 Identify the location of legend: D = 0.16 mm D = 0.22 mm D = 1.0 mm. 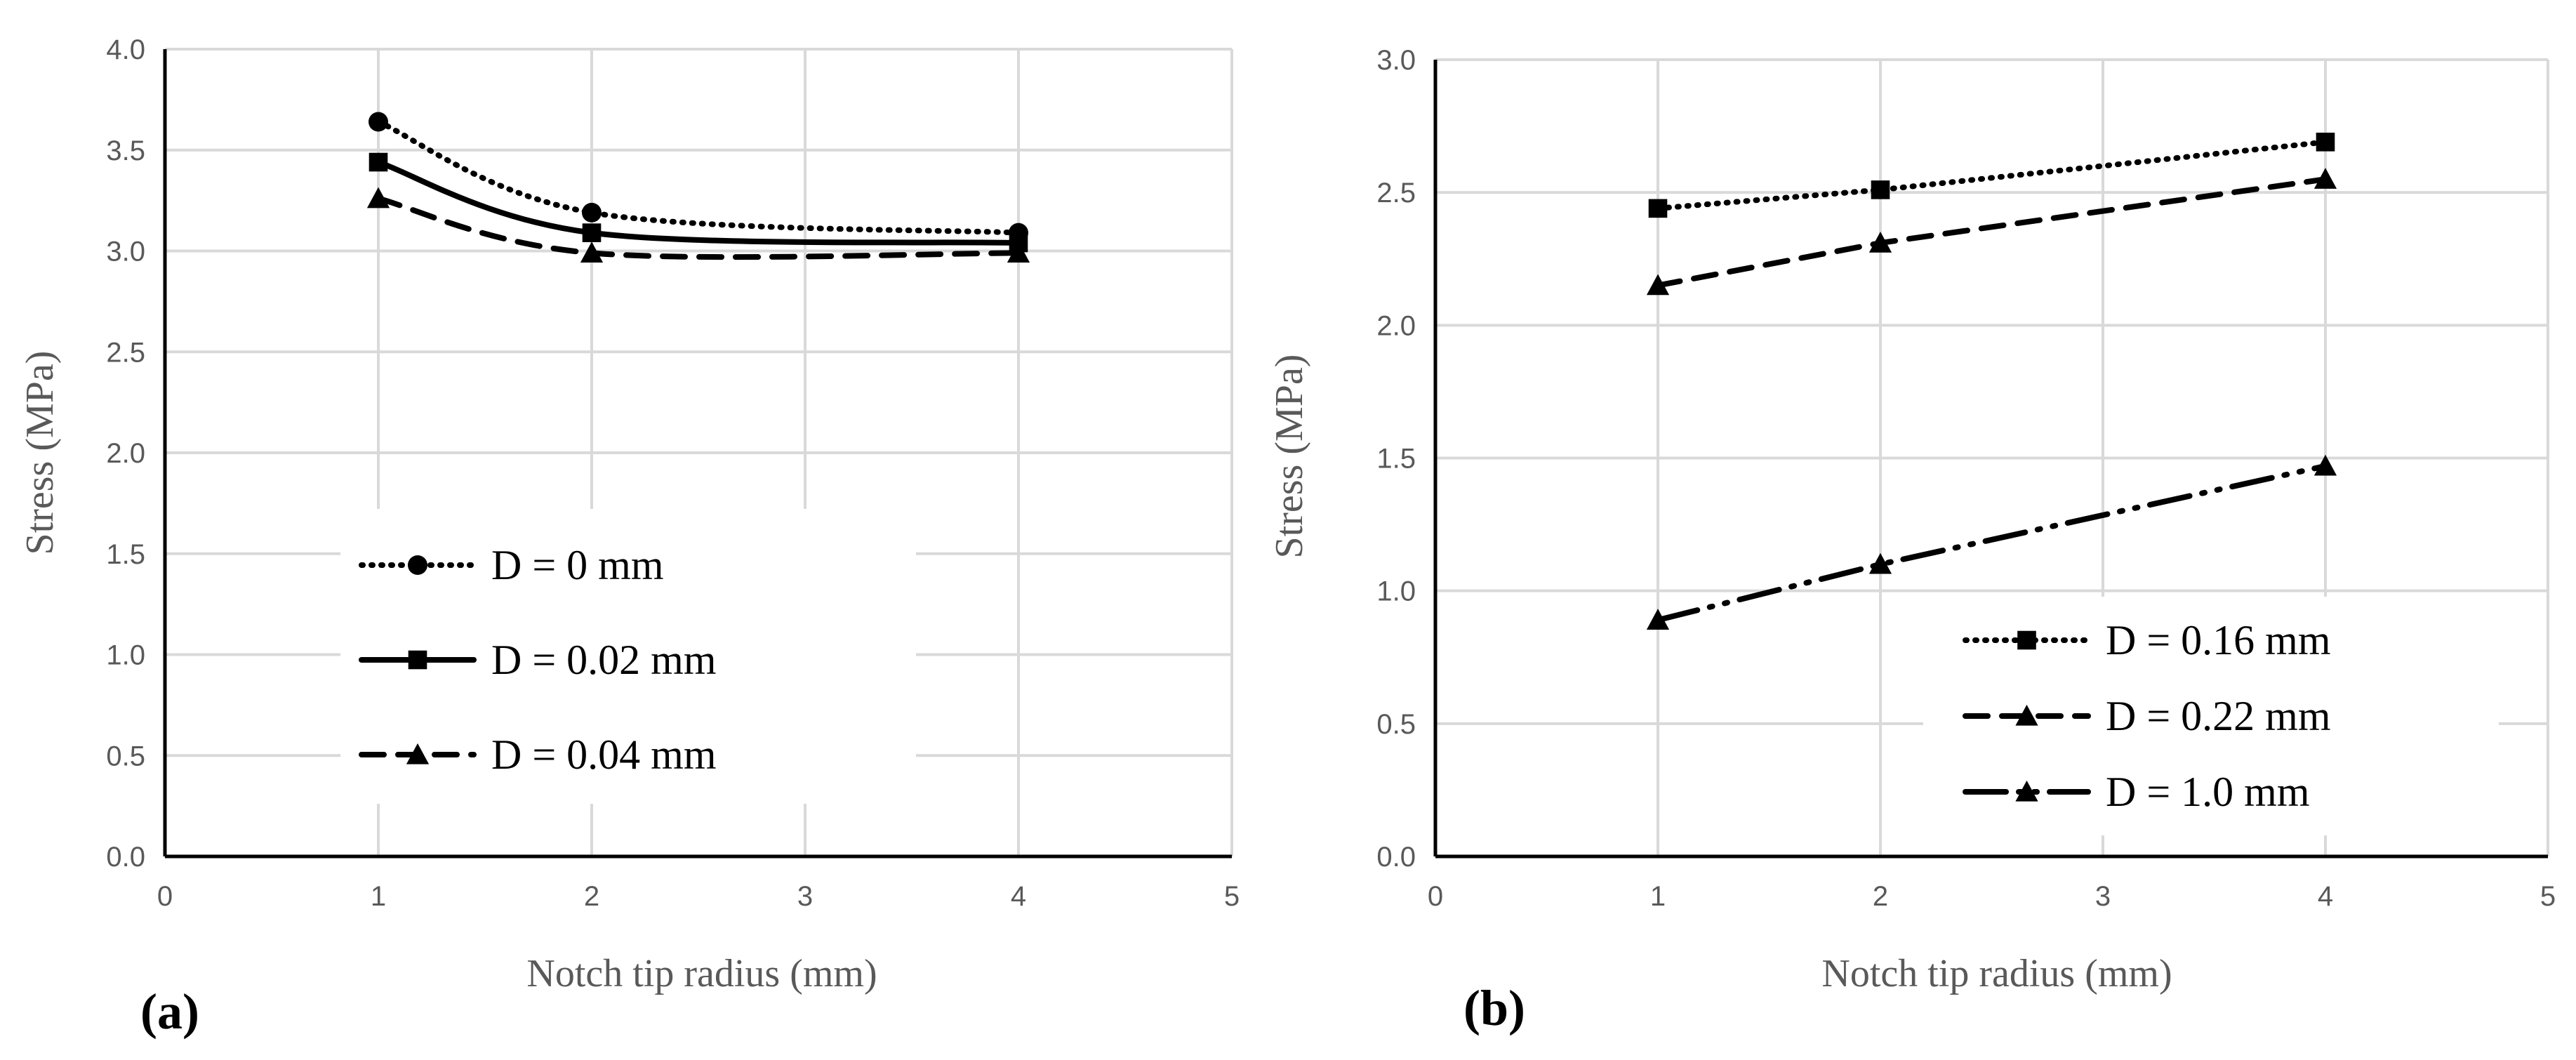
(2211, 716).